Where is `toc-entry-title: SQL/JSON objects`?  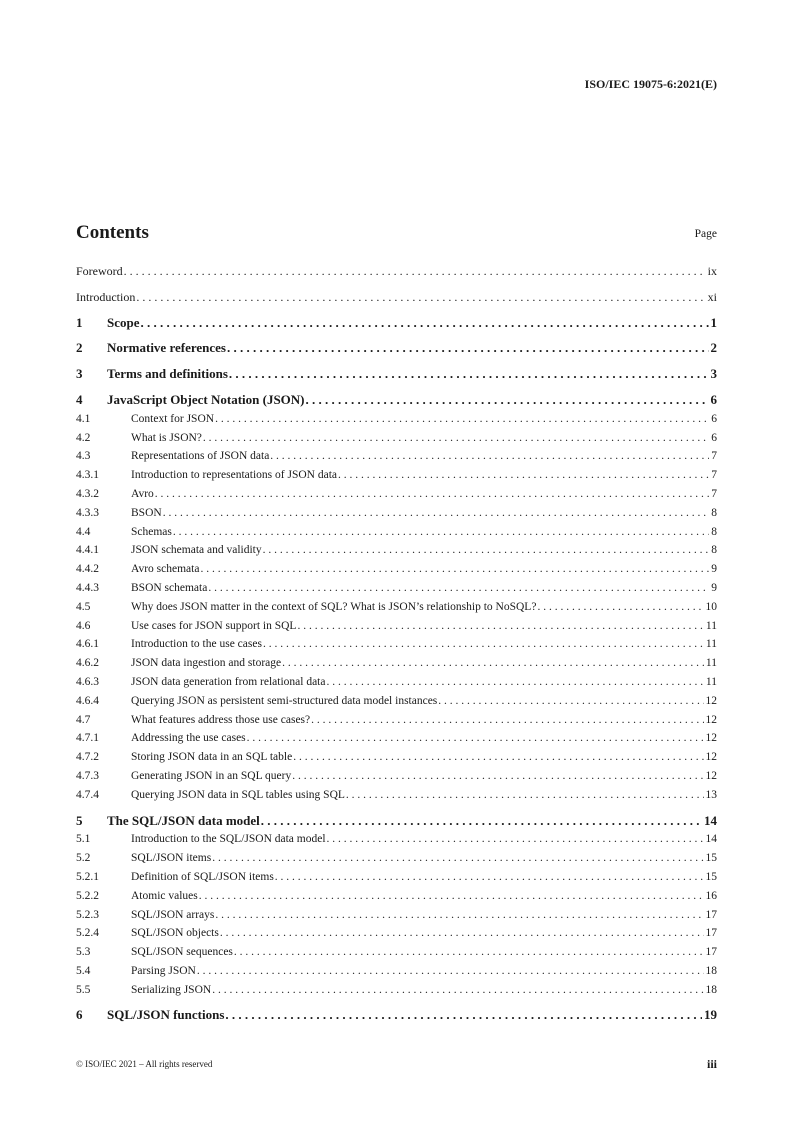 toc-entry-title: SQL/JSON objects is located at coordinates (175, 933).